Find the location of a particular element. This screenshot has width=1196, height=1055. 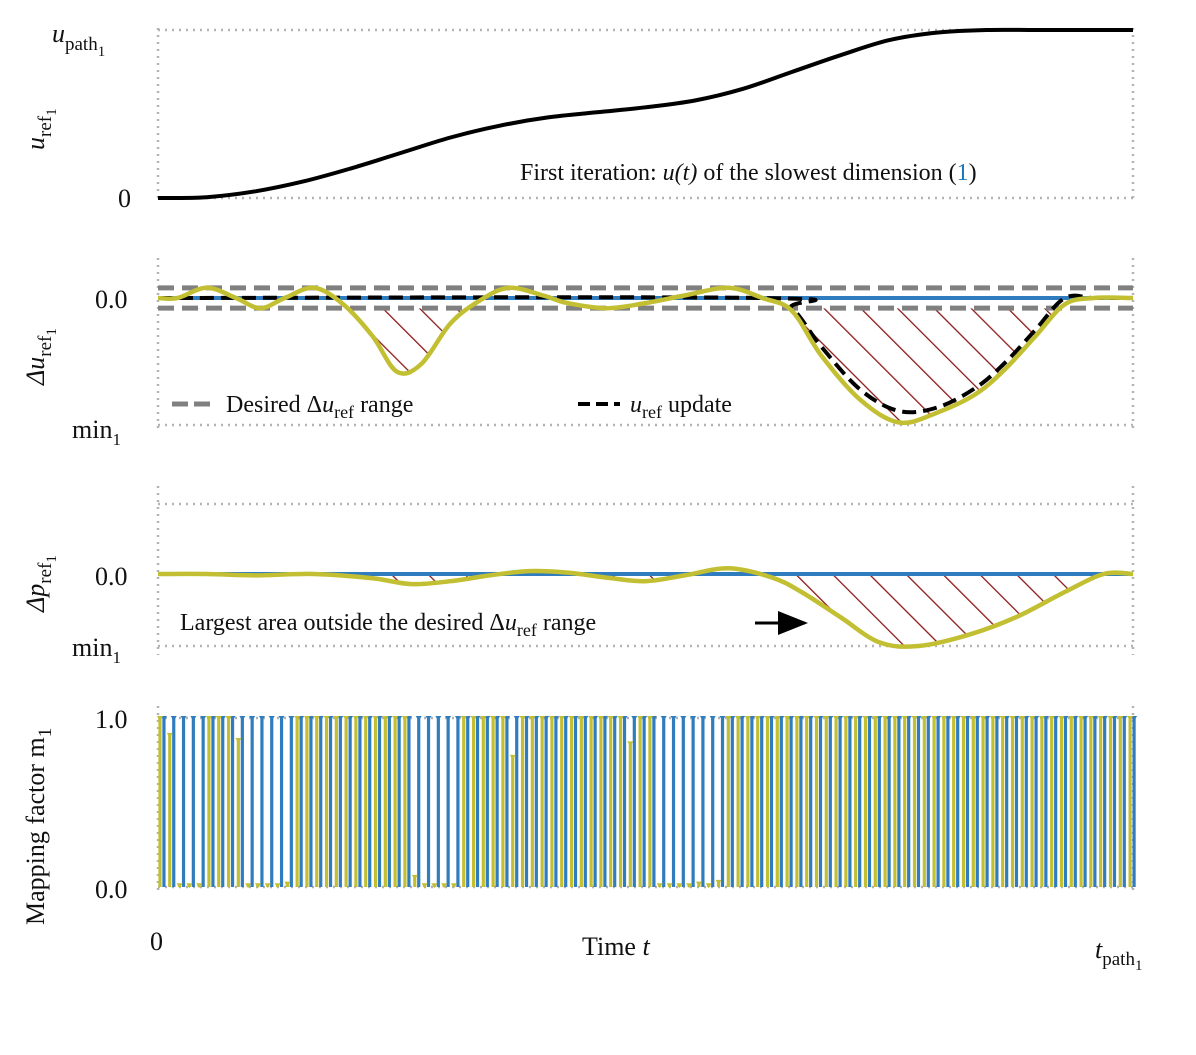

xtick-right: tpath1 is located at coordinates (1118, 954).